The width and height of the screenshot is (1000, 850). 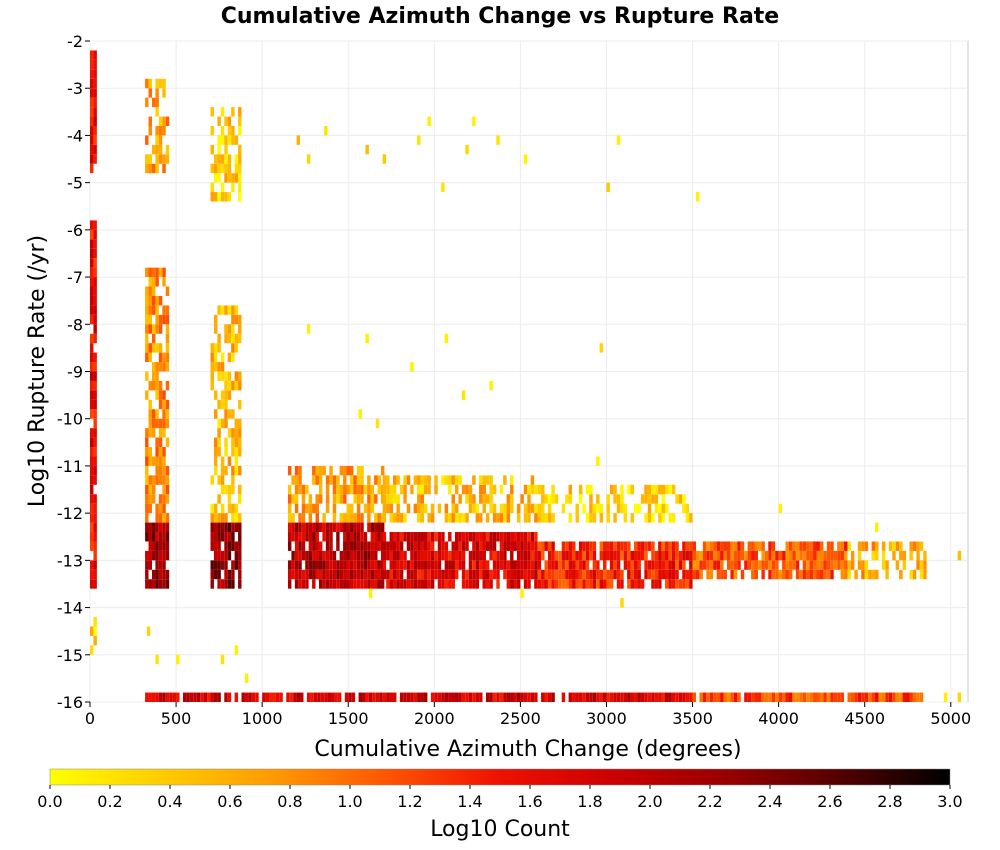 I want to click on colorbar-tick-label: 0.4, so click(x=169, y=801).